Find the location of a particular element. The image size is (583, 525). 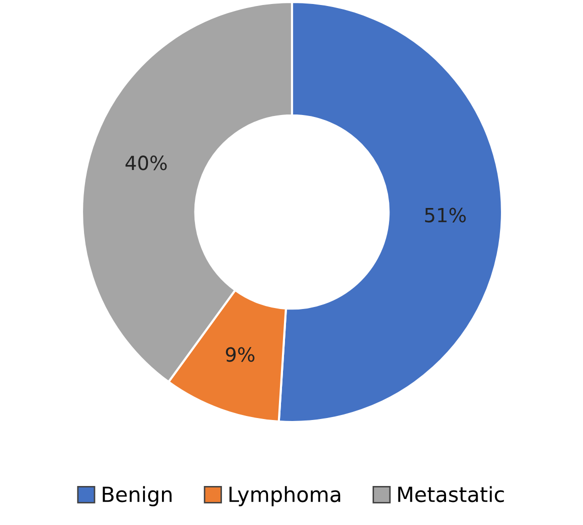

data-label: 51% is located at coordinates (445, 215).